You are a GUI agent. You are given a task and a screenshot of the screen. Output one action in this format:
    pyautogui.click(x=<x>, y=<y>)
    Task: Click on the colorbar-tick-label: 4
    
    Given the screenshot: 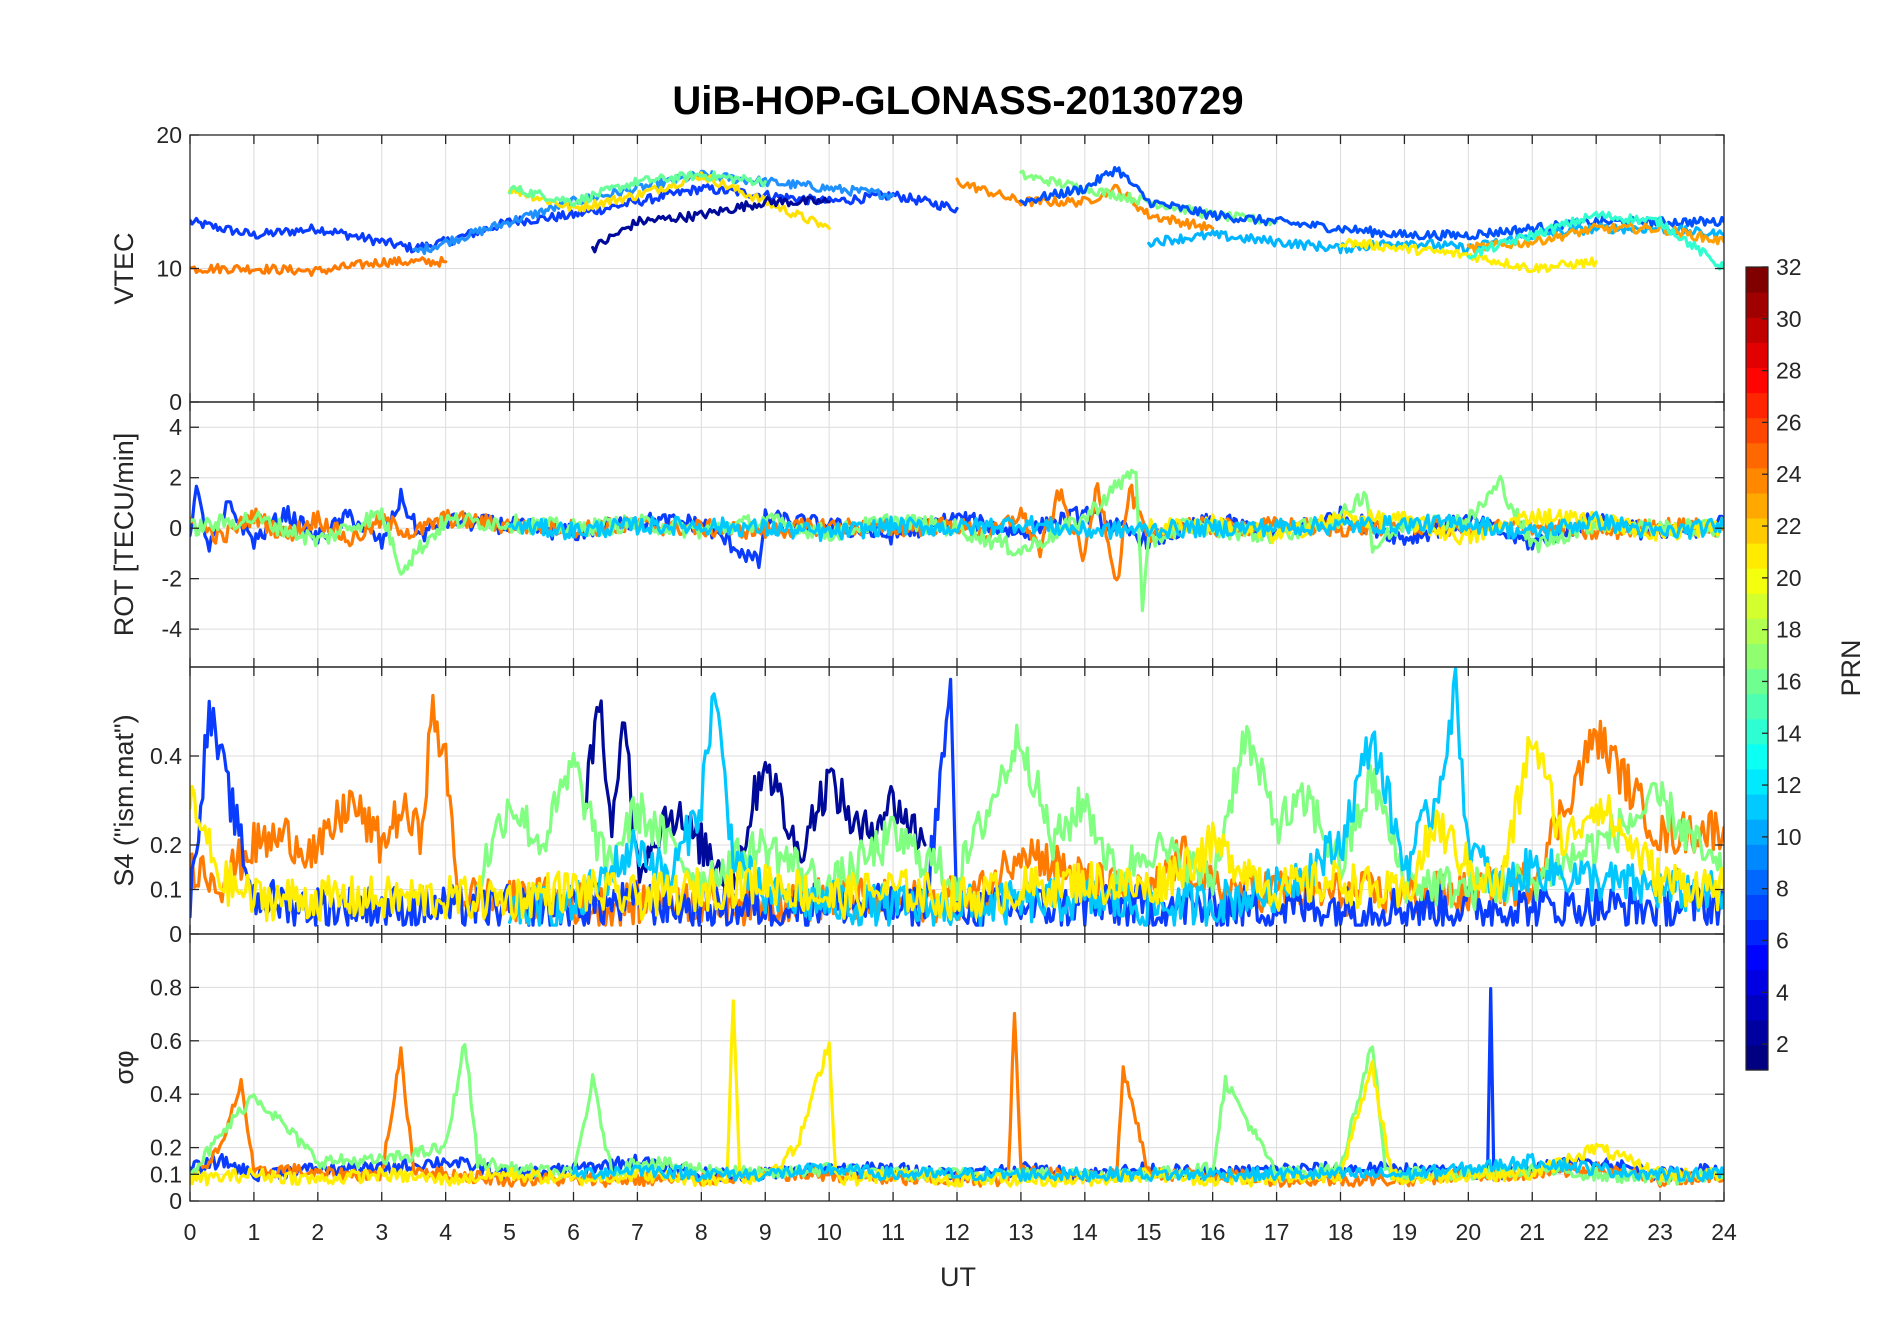 What is the action you would take?
    pyautogui.click(x=1782, y=992)
    